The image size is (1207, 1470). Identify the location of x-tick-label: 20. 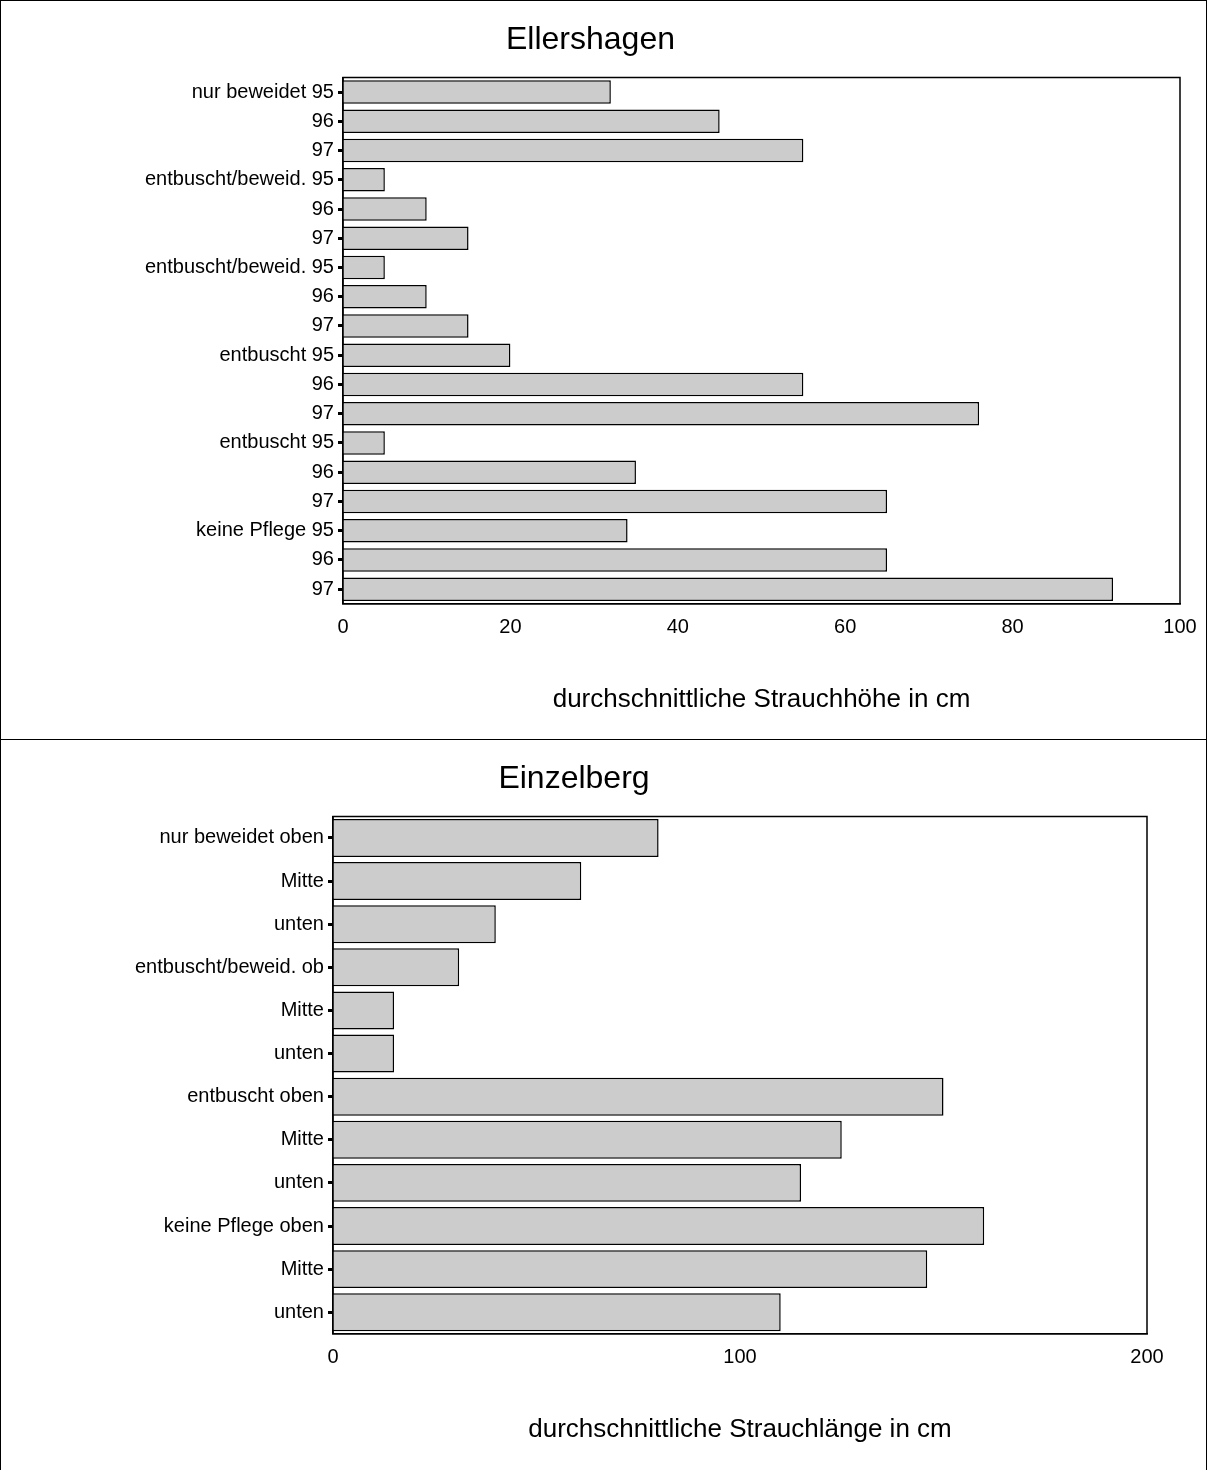
(510, 626).